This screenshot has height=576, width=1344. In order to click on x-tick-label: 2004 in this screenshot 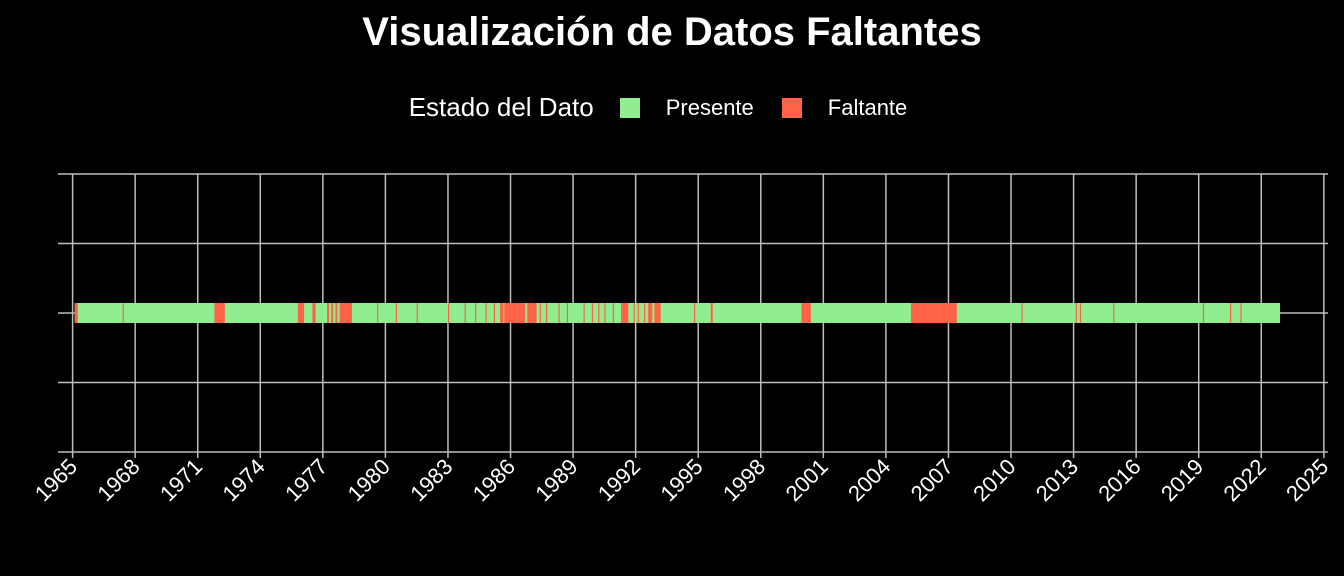, I will do `click(869, 480)`.